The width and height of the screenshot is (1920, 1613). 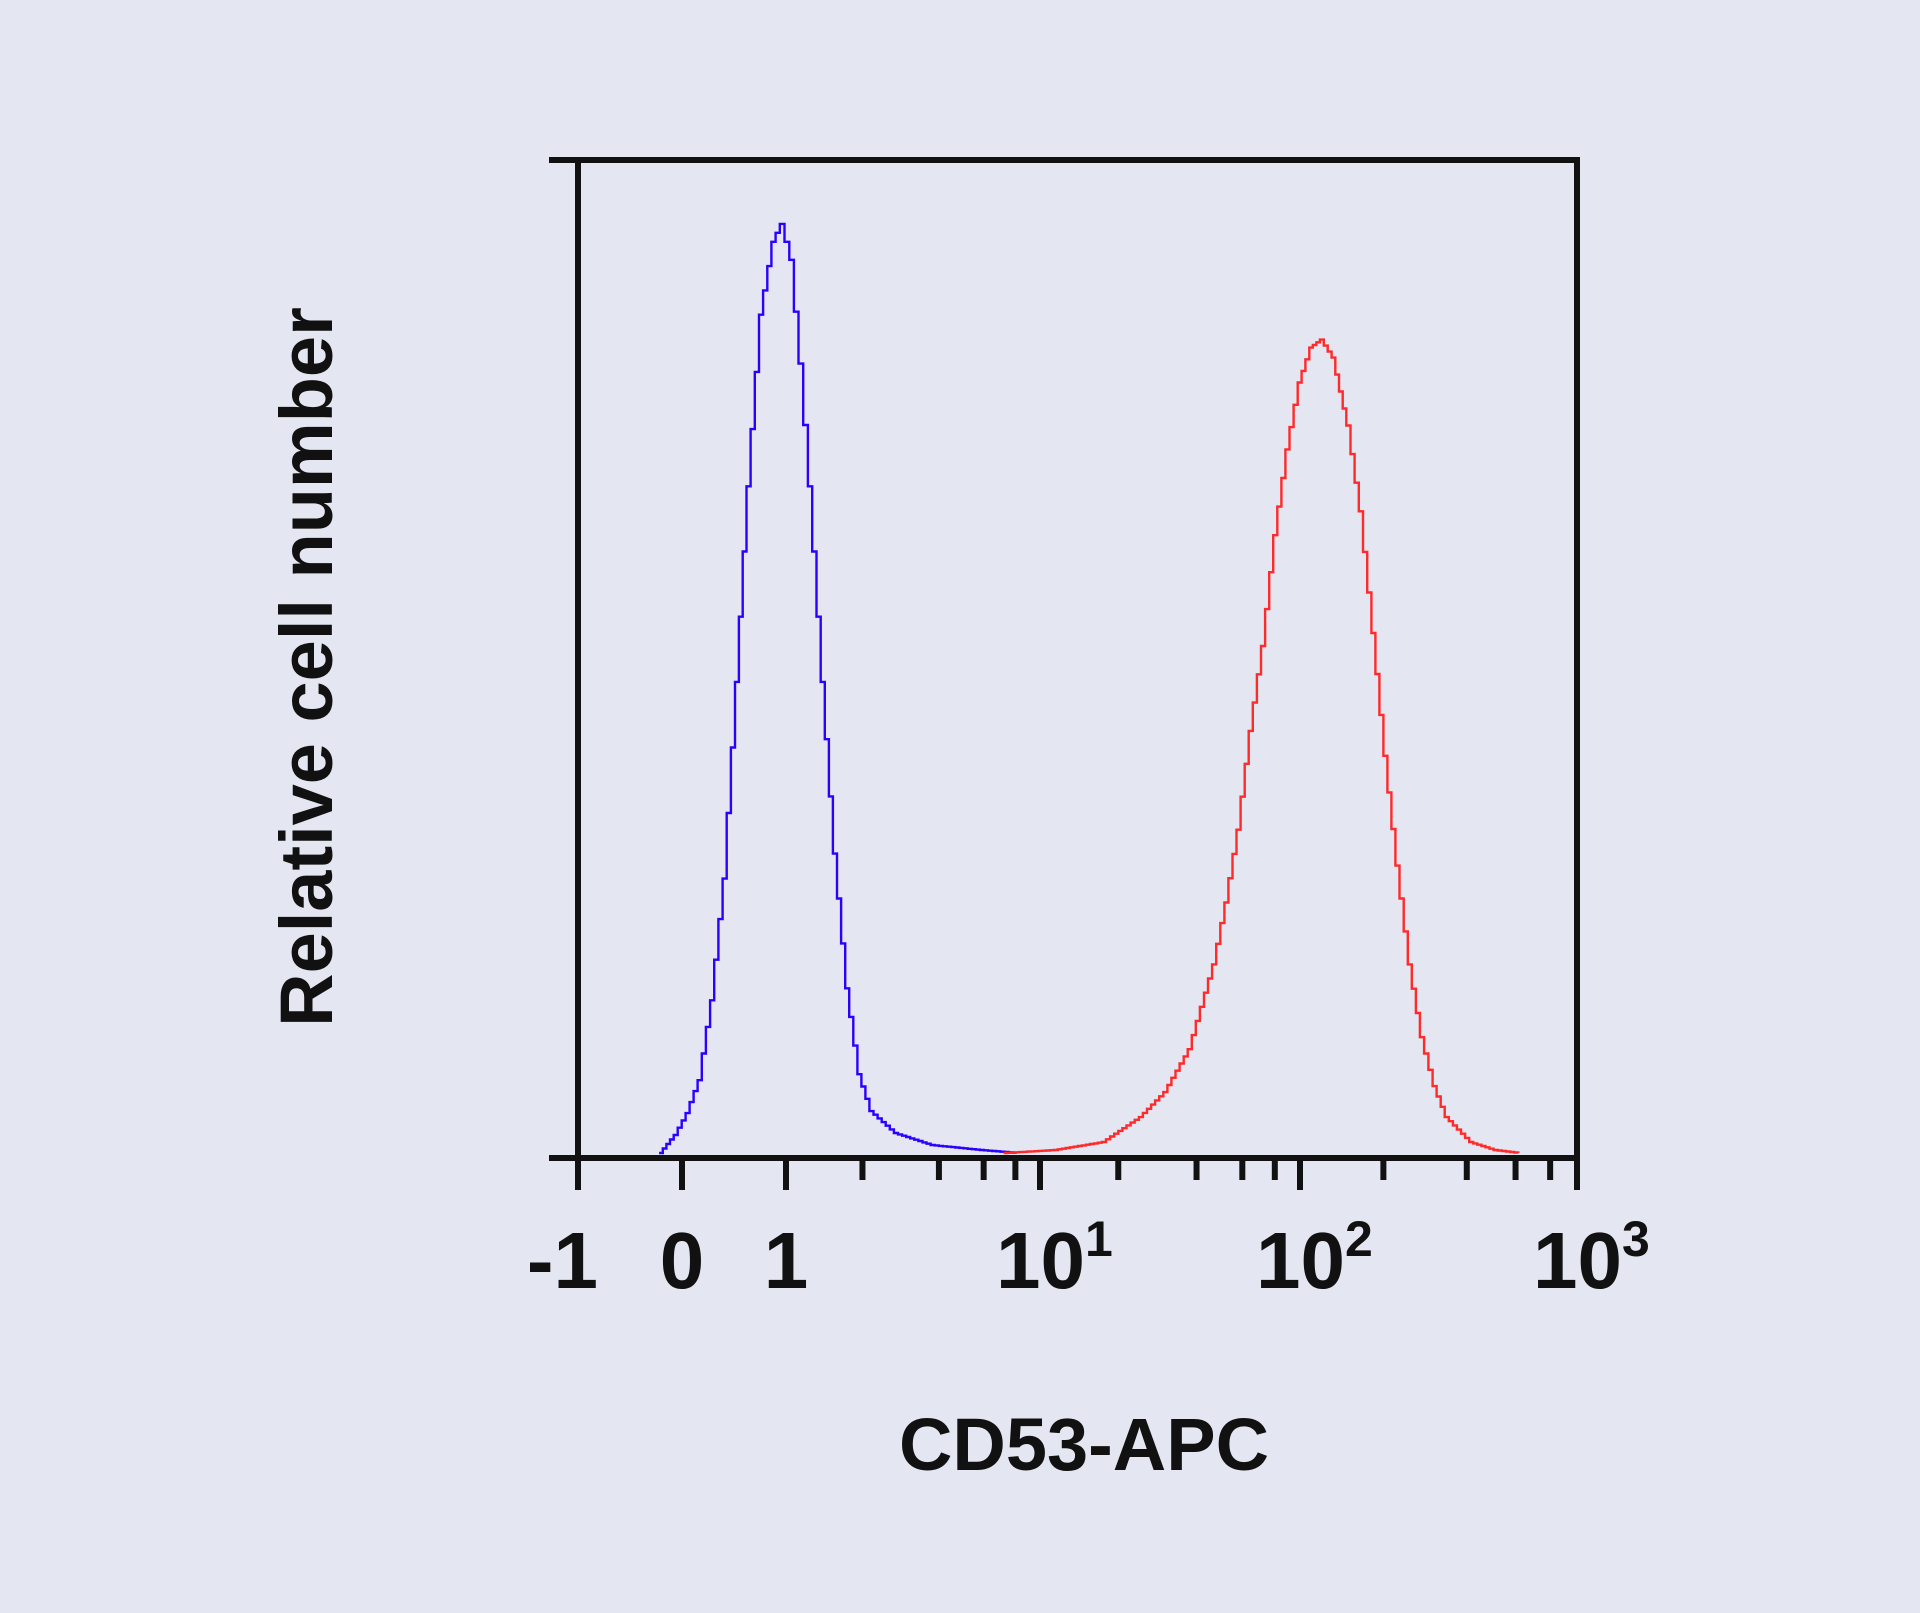 I want to click on x-axis-title: CD53-APC, so click(x=1084, y=1444).